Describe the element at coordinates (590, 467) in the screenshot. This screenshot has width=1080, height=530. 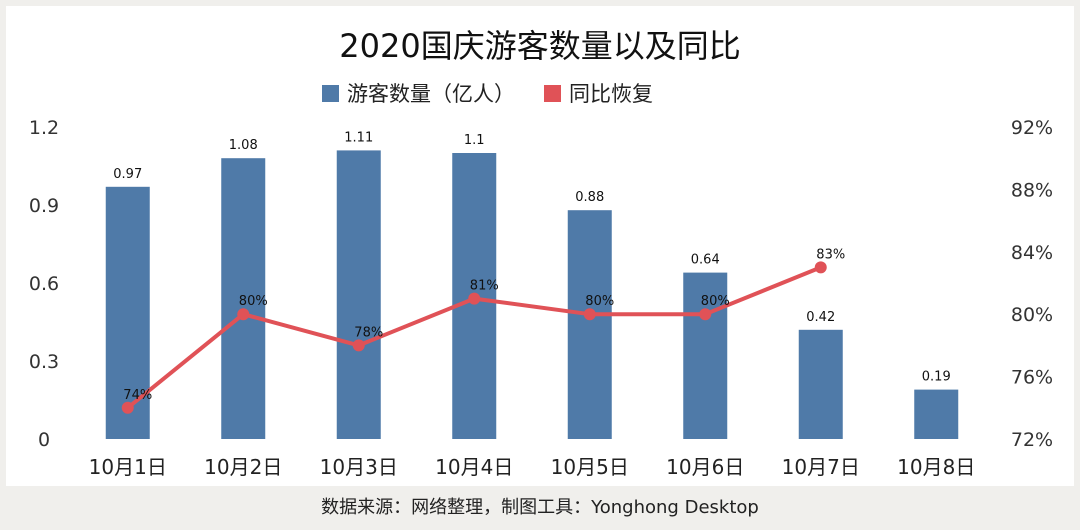
I see `x-tick-label: 10月5日` at that location.